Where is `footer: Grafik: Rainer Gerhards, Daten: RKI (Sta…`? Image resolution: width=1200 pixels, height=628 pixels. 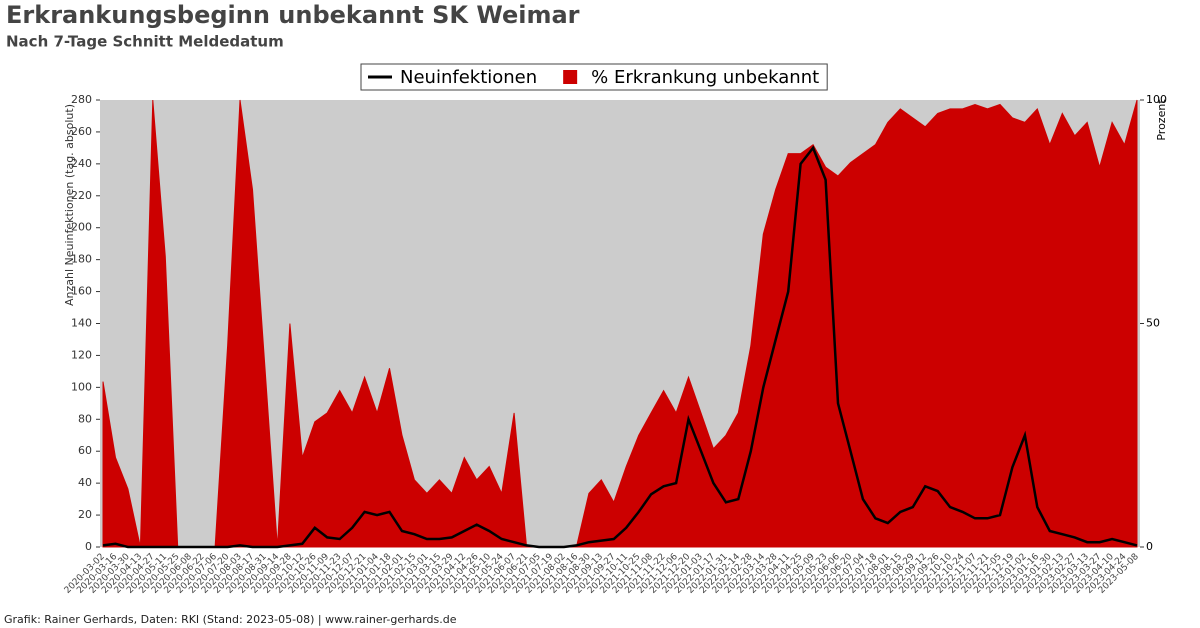
footer: Grafik: Rainer Gerhards, Daten: RKI (Sta… is located at coordinates (230, 619).